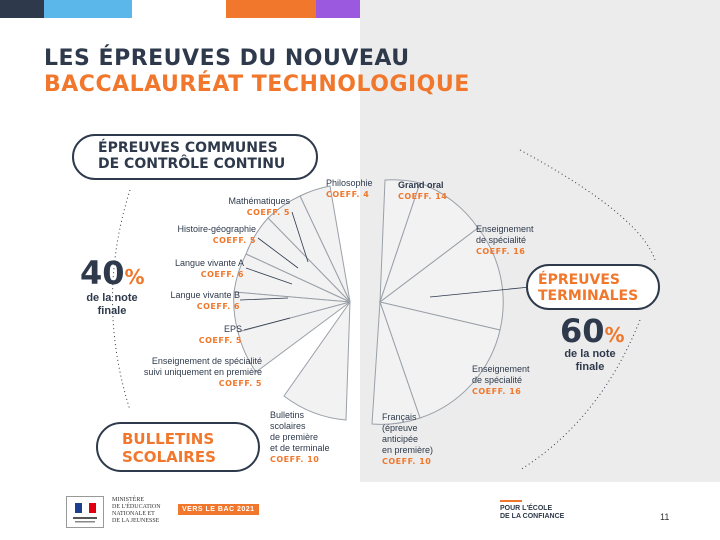 This screenshot has width=720, height=540. What do you see at coordinates (278, 253) in the screenshot?
I see `leader-histgeo` at bounding box center [278, 253].